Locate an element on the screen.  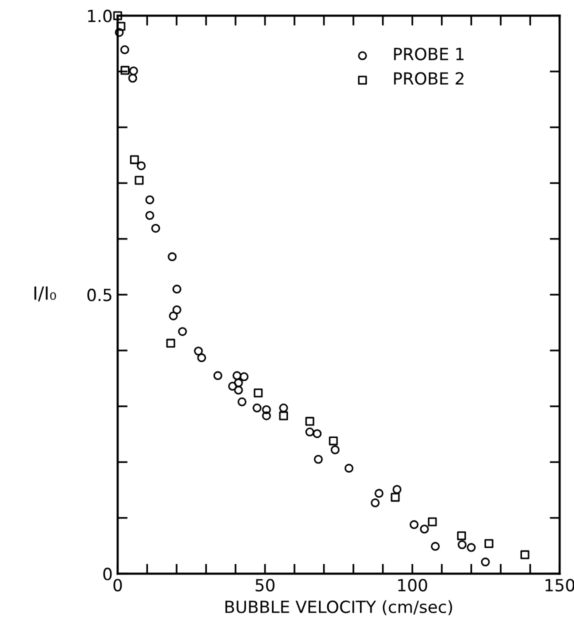
y-axis-title: I/I₀ is located at coordinates (45, 294).